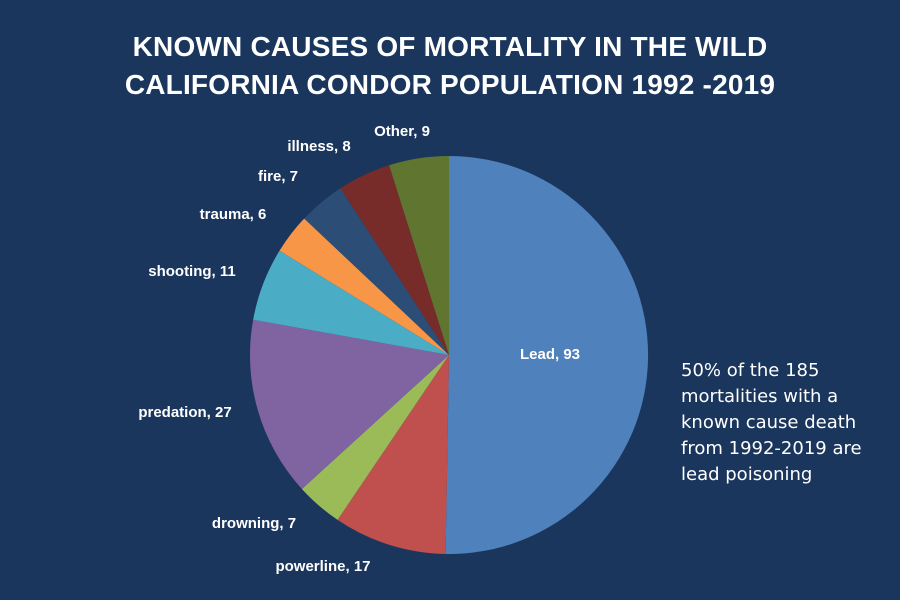 The width and height of the screenshot is (900, 600). I want to click on pie-slice-predation, so click(349, 404).